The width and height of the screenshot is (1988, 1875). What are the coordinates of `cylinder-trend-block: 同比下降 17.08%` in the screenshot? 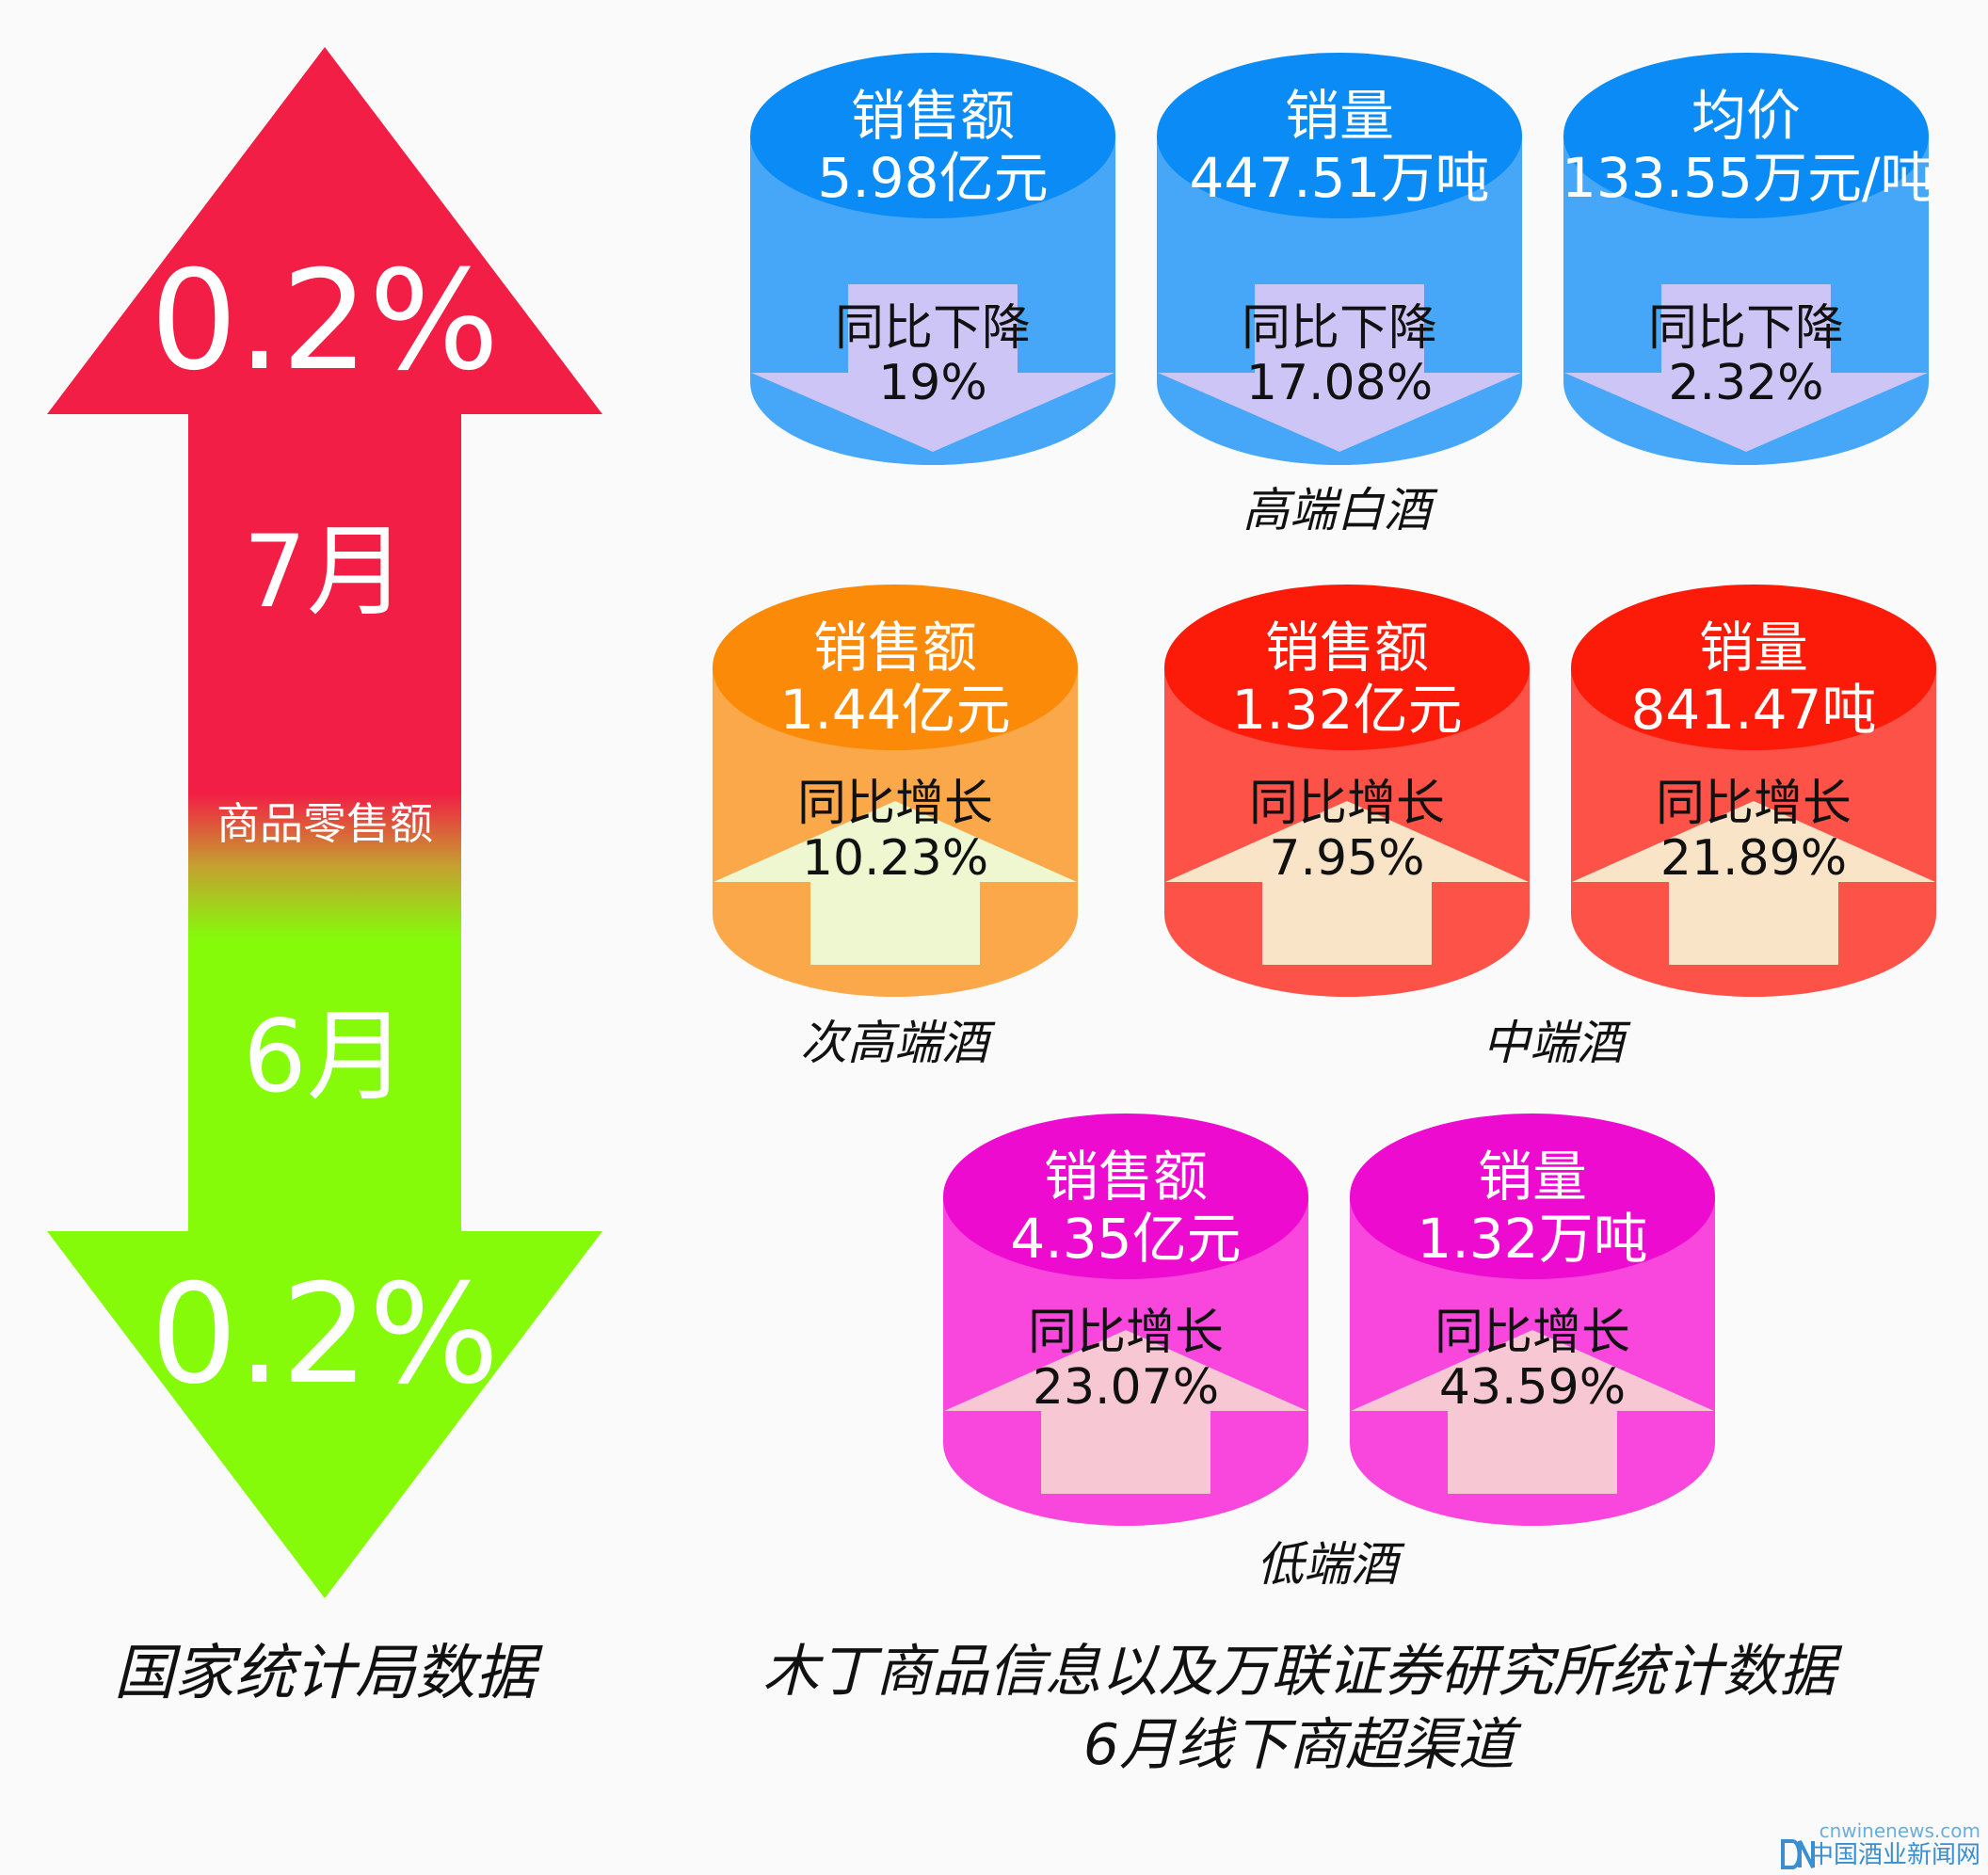 It's located at (1339, 355).